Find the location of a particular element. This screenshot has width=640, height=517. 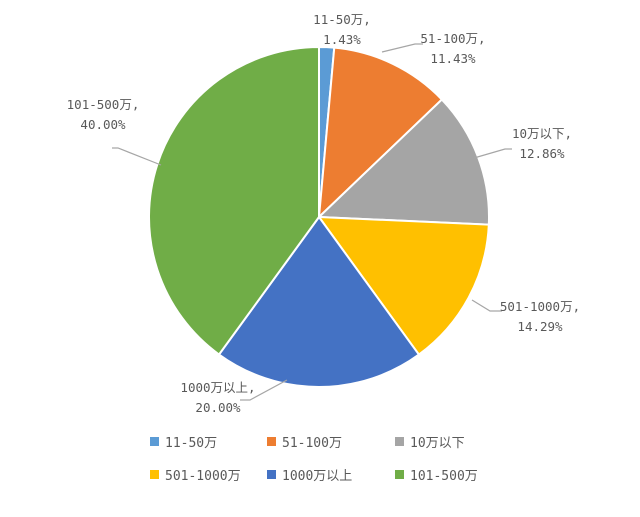

legend-item-51-100wan: 51-100万 is located at coordinates (304, 443).